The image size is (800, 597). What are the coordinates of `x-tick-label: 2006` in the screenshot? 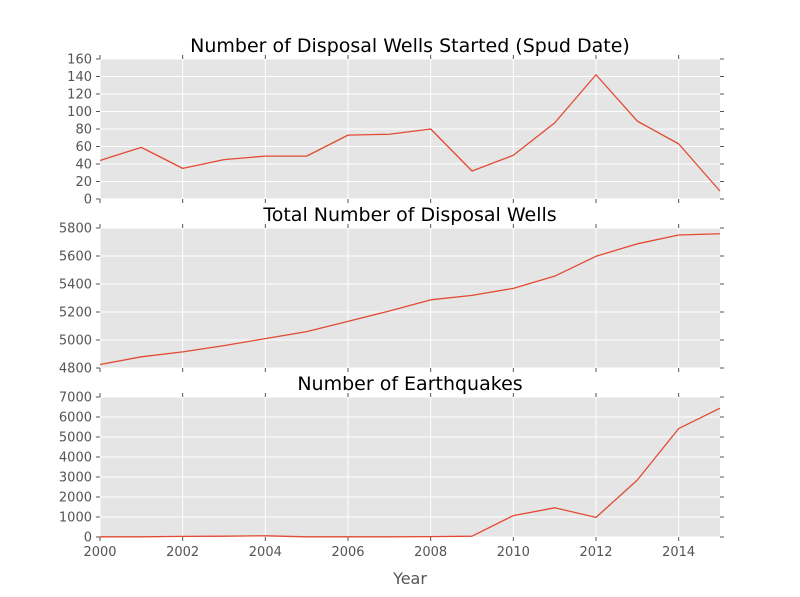 It's located at (347, 552).